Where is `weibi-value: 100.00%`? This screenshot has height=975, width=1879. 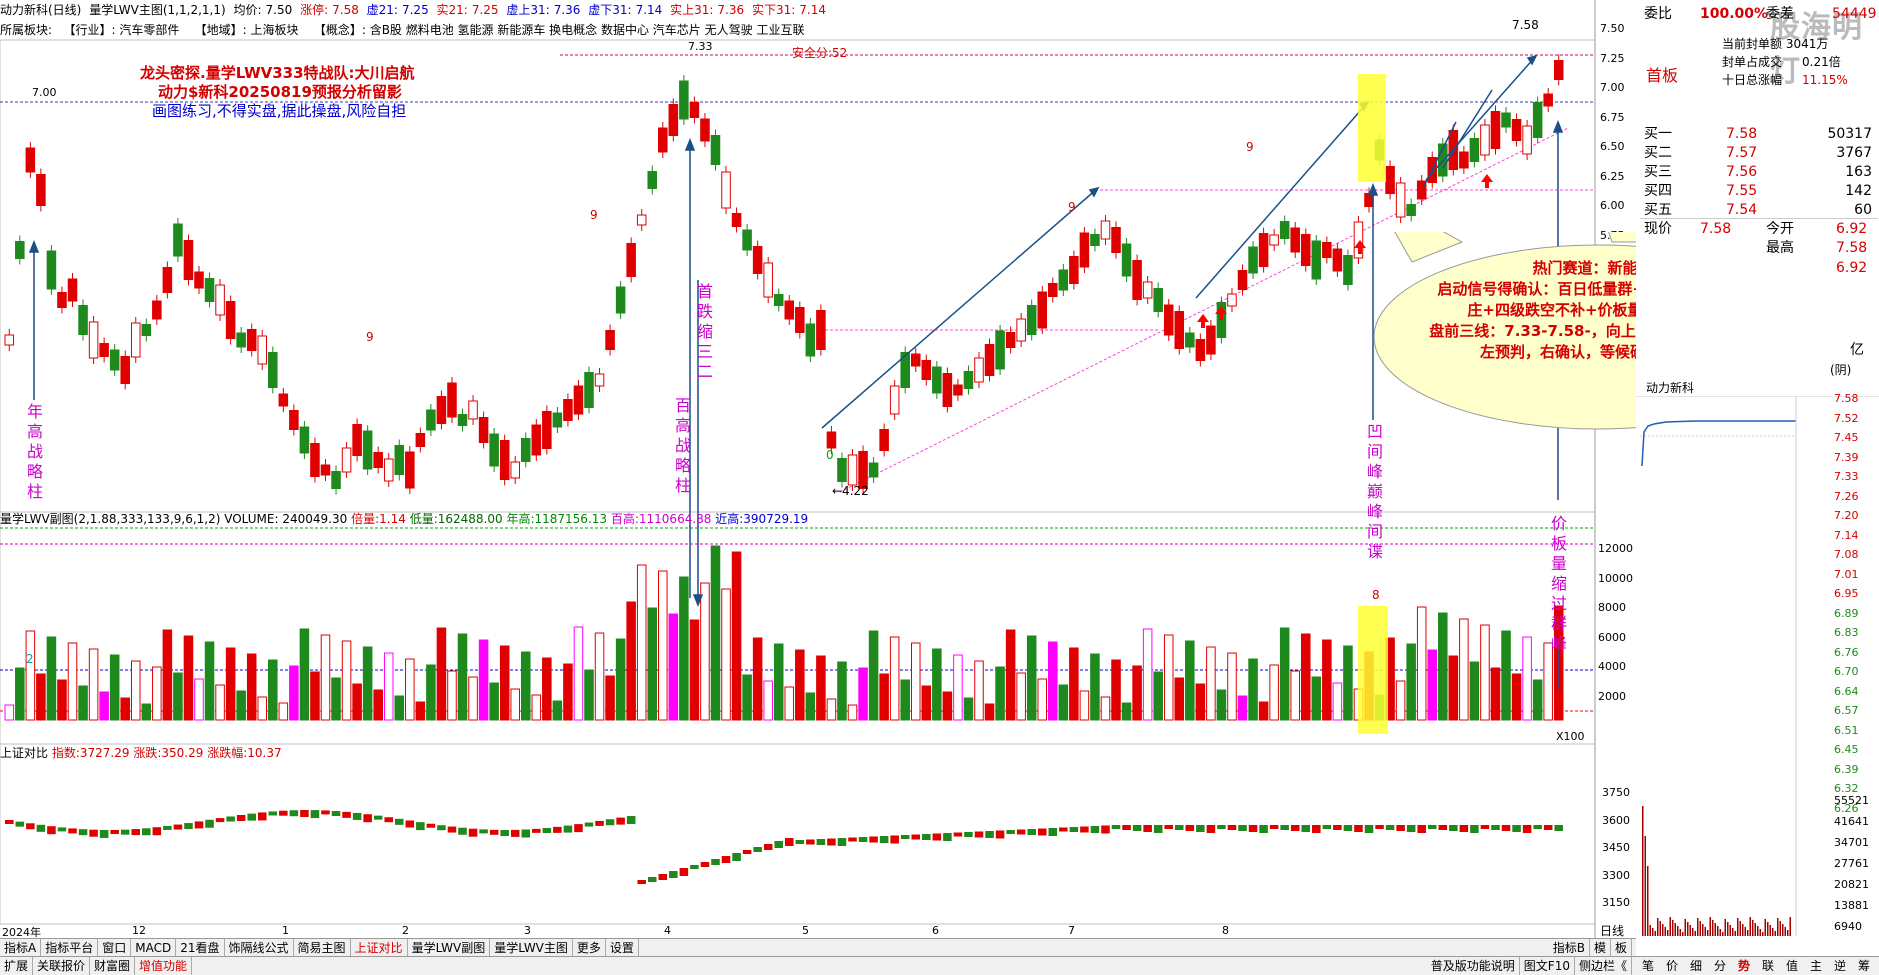
weibi-value: 100.00% is located at coordinates (1734, 14).